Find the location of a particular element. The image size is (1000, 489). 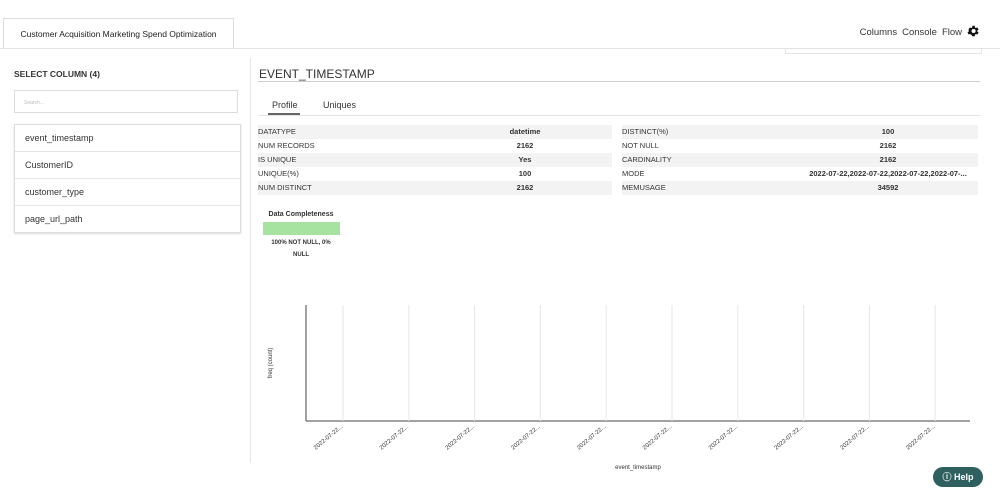

stats-row: NUM DISTINCT 2162 is located at coordinates (435, 188).